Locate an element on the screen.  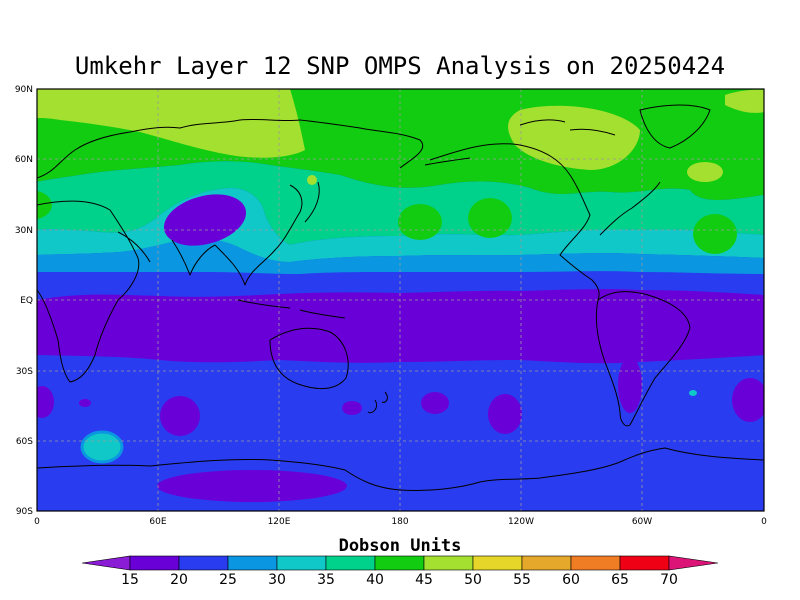
band-15-20-asia is located at coordinates (205, 220).